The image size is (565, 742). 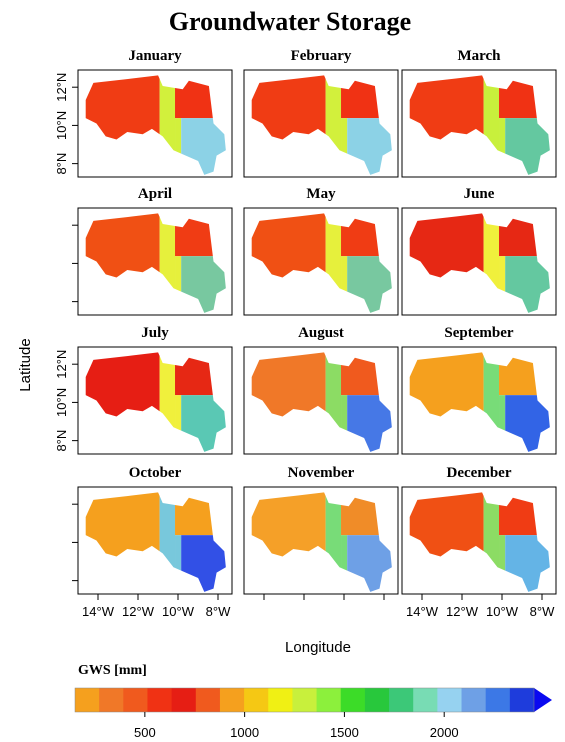 What do you see at coordinates (25, 364) in the screenshot?
I see `y-axis-label: Latitude` at bounding box center [25, 364].